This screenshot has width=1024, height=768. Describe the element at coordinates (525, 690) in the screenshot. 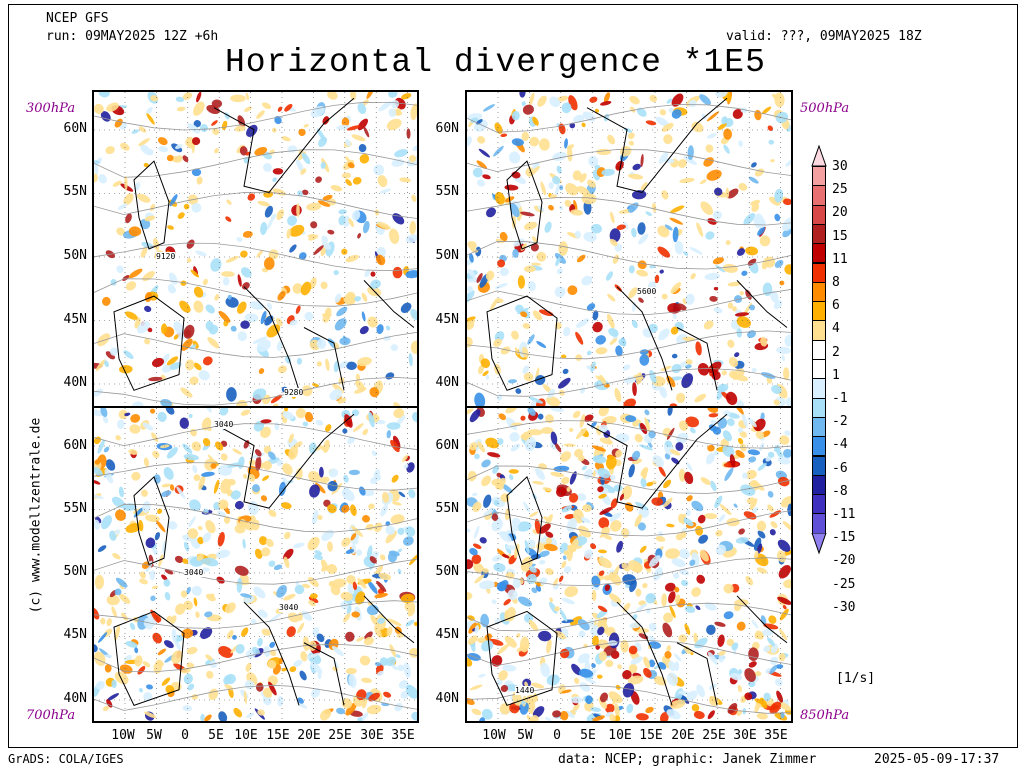

I see `contour-label: 1440` at that location.